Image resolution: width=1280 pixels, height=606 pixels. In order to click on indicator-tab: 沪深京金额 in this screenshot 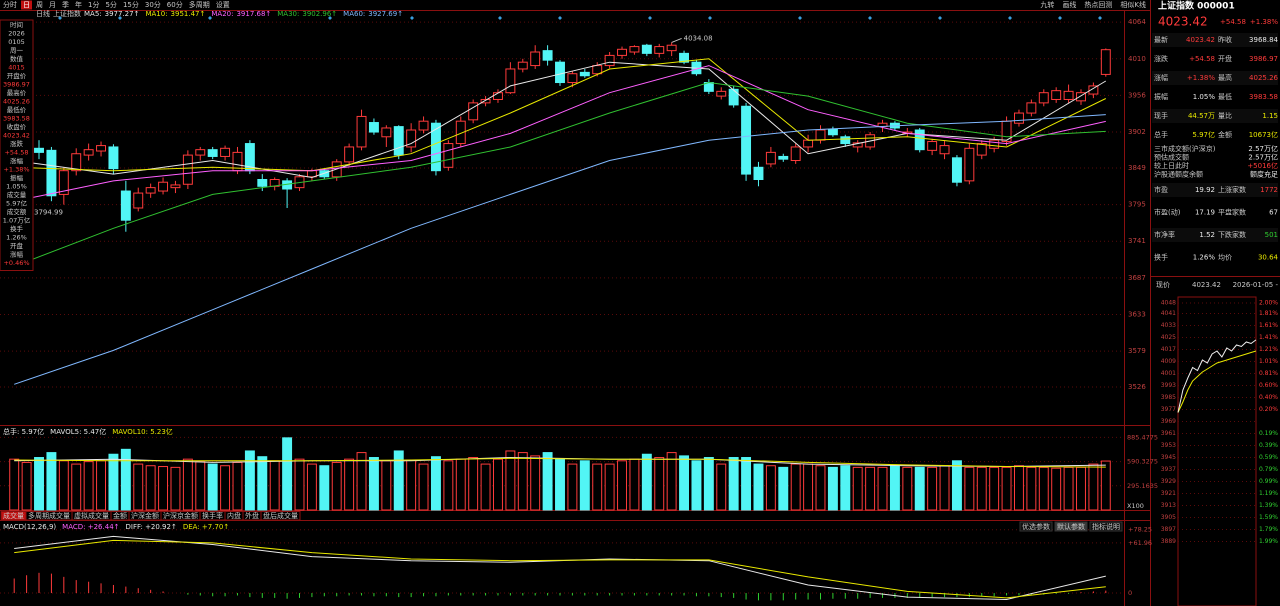, I will do `click(180, 515)`.